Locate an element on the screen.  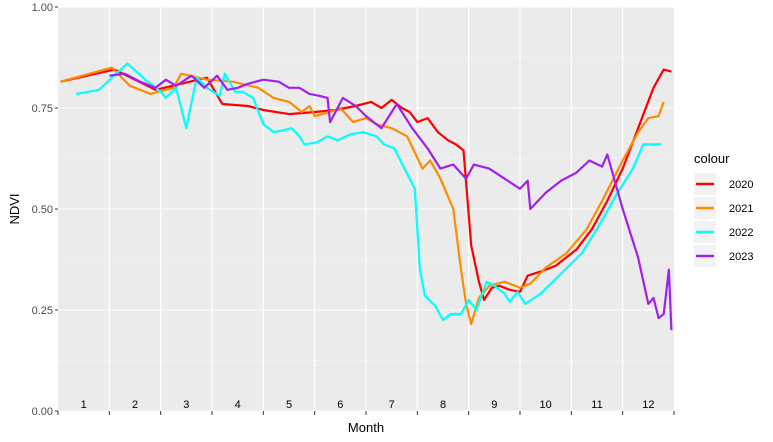
y-tick-label: 1.00 is located at coordinates (42, 8).